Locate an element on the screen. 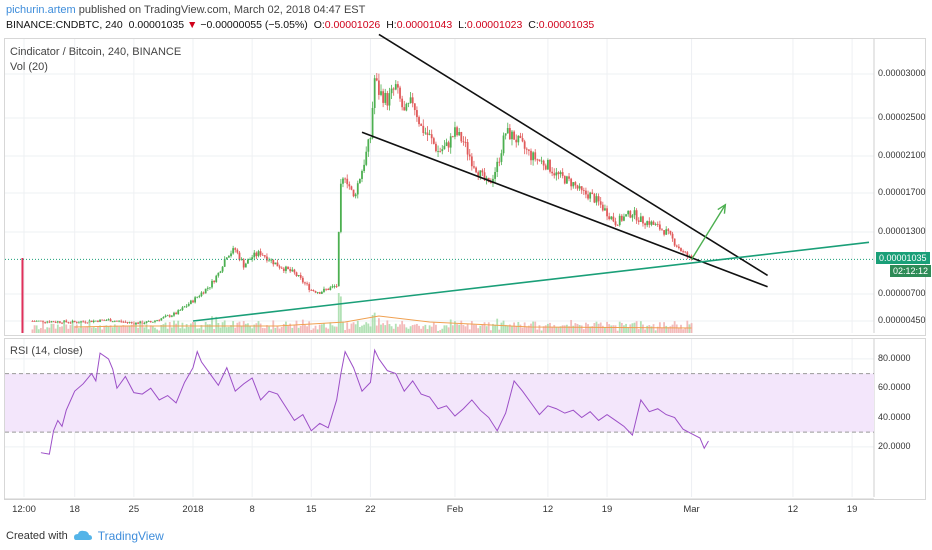  time-axis-tick-label: 18 is located at coordinates (74, 509).